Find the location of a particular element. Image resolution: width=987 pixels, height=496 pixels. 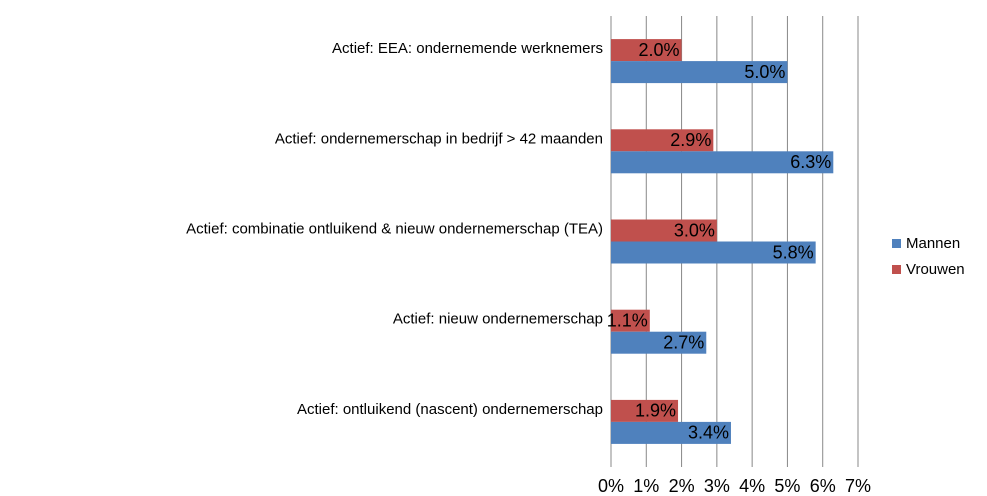

value-label: 1.1% is located at coordinates (627, 320).